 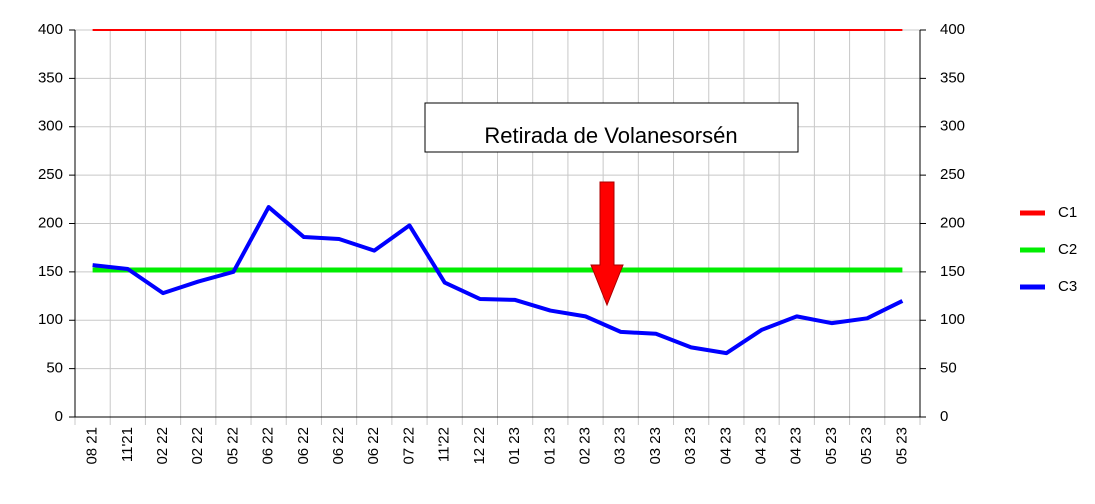 I want to click on y-tick-label: 100, so click(x=50, y=319).